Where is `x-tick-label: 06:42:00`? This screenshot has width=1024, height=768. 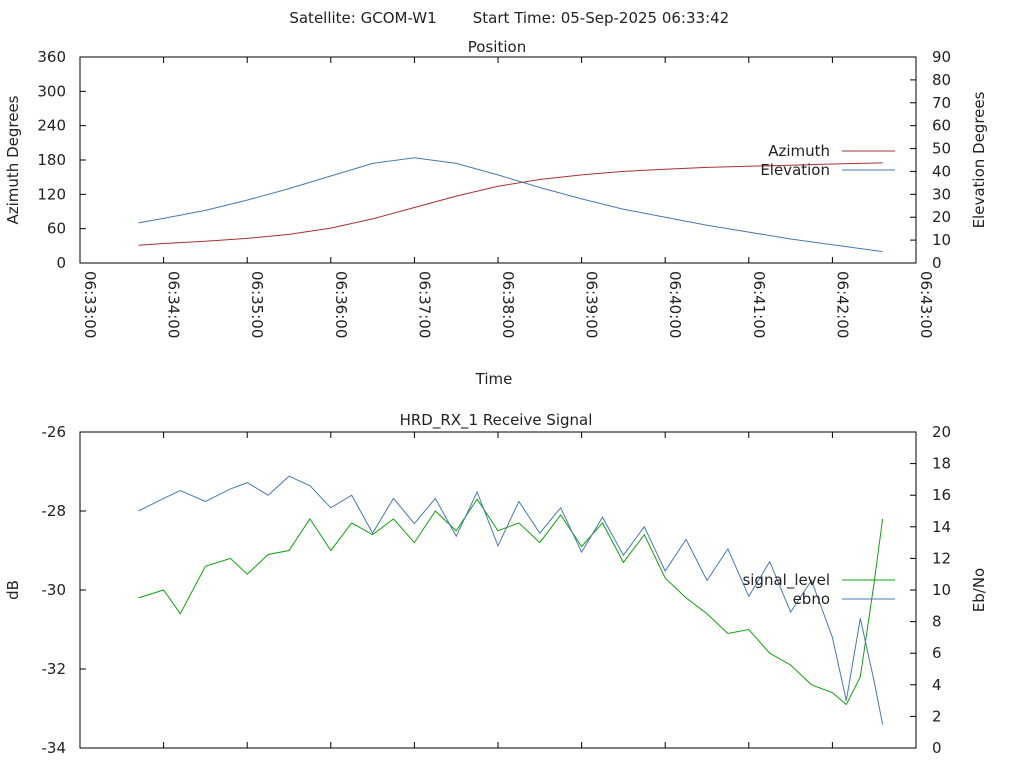
x-tick-label: 06:42:00 is located at coordinates (842, 304).